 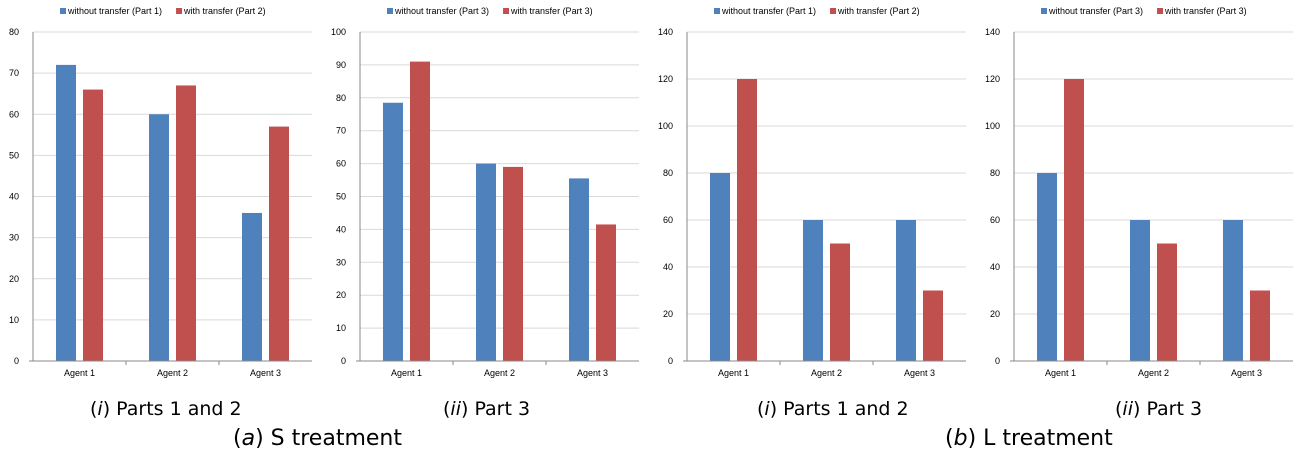 I want to click on group-caption-s: (a) S treatment, so click(x=317, y=438).